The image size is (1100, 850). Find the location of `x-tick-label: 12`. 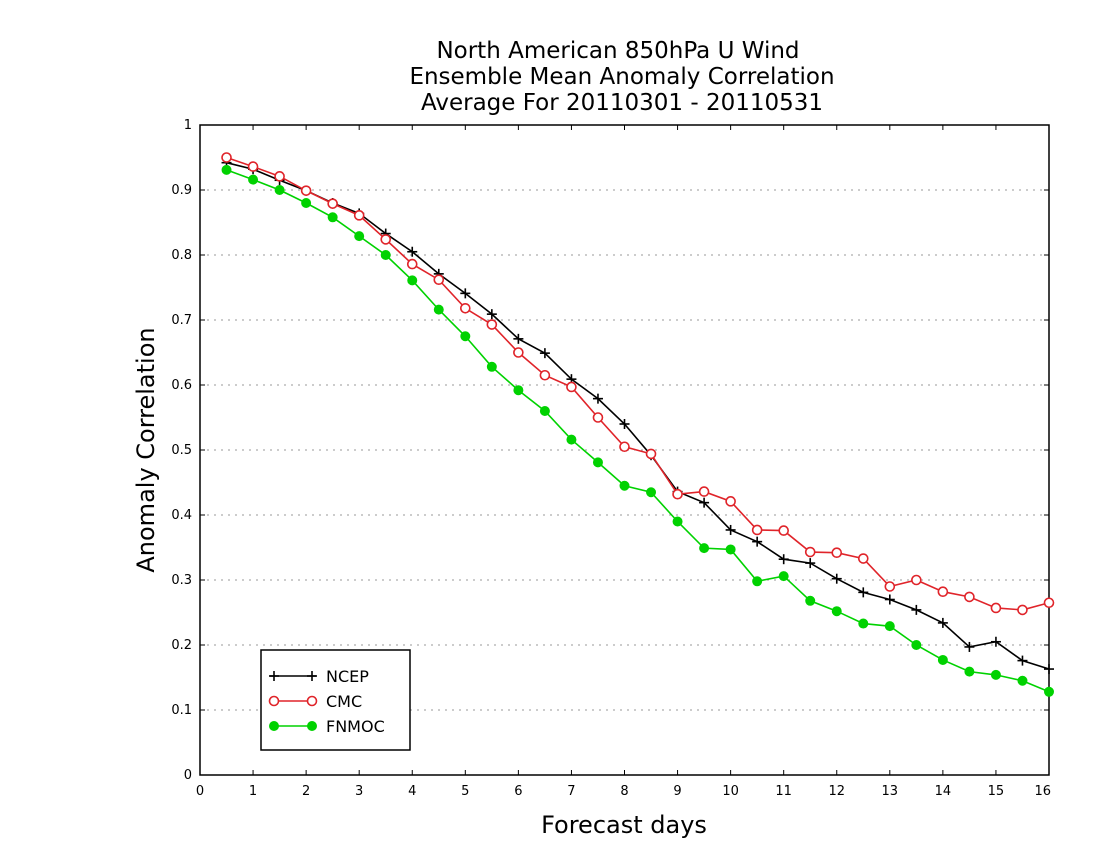

x-tick-label: 12 is located at coordinates (836, 791).